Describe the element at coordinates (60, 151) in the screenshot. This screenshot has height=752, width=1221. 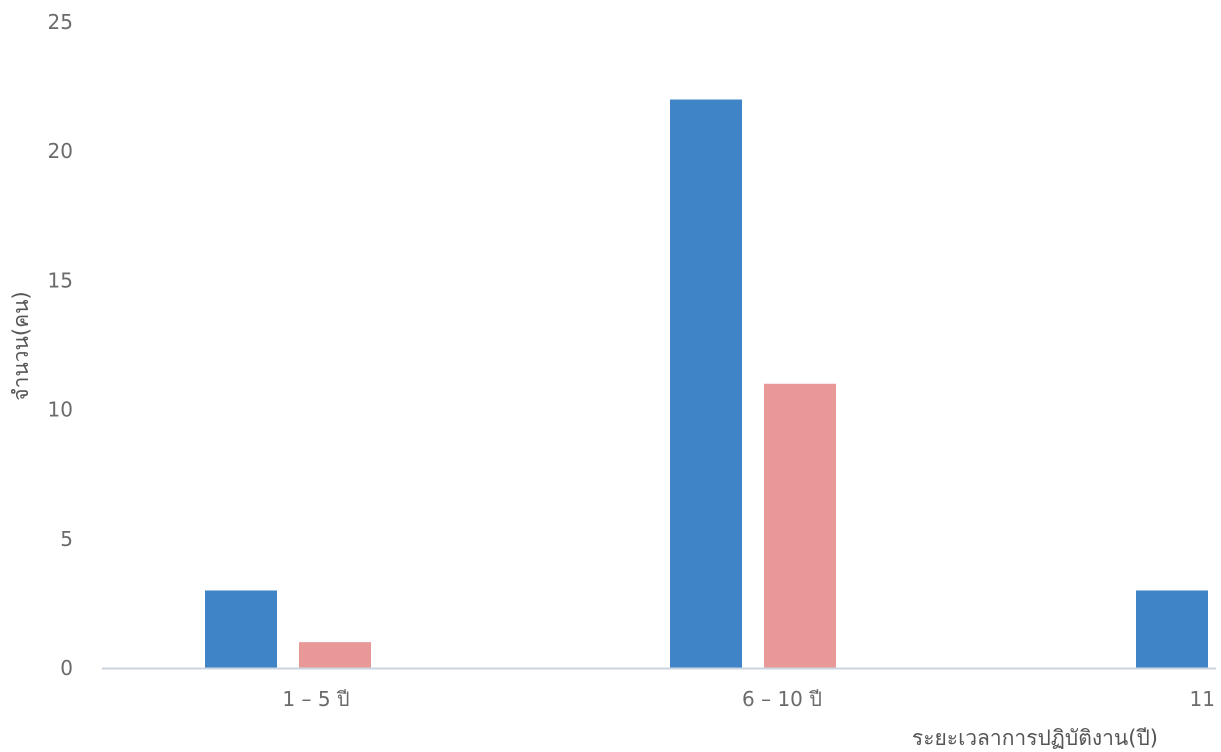
I see `y-tick-label: 20` at that location.